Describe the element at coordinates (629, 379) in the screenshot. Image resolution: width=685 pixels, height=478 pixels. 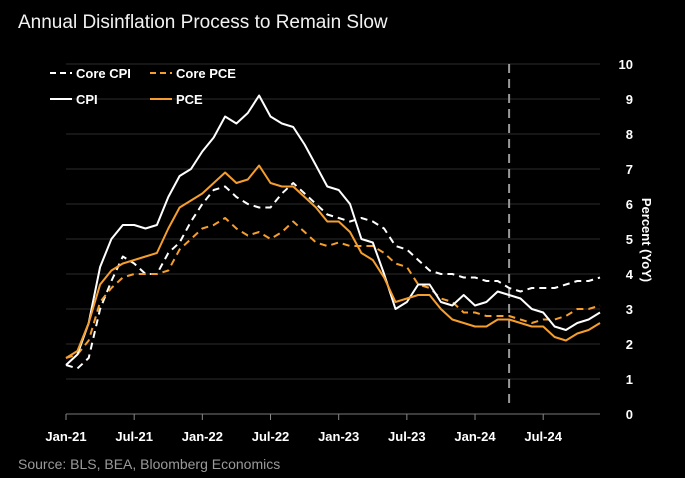
I see `y-tick-label: 1` at that location.